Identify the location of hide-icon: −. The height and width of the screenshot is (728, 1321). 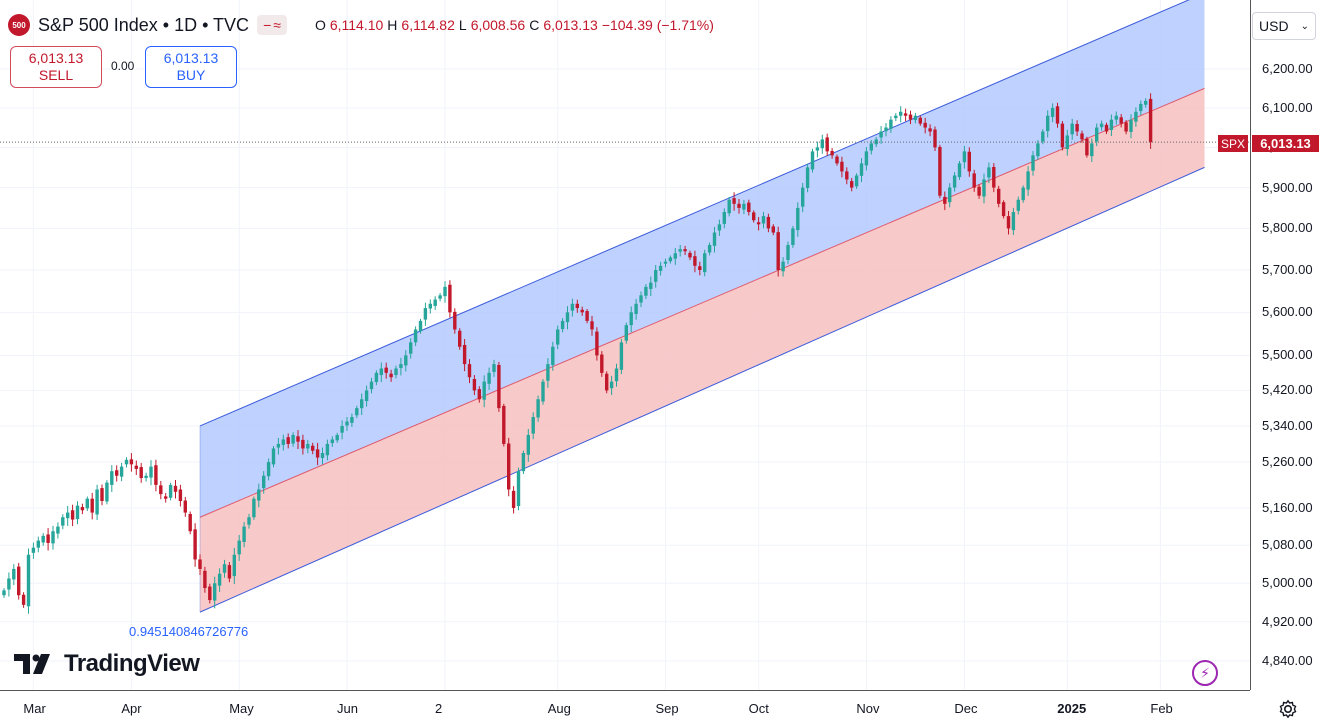
(267, 25).